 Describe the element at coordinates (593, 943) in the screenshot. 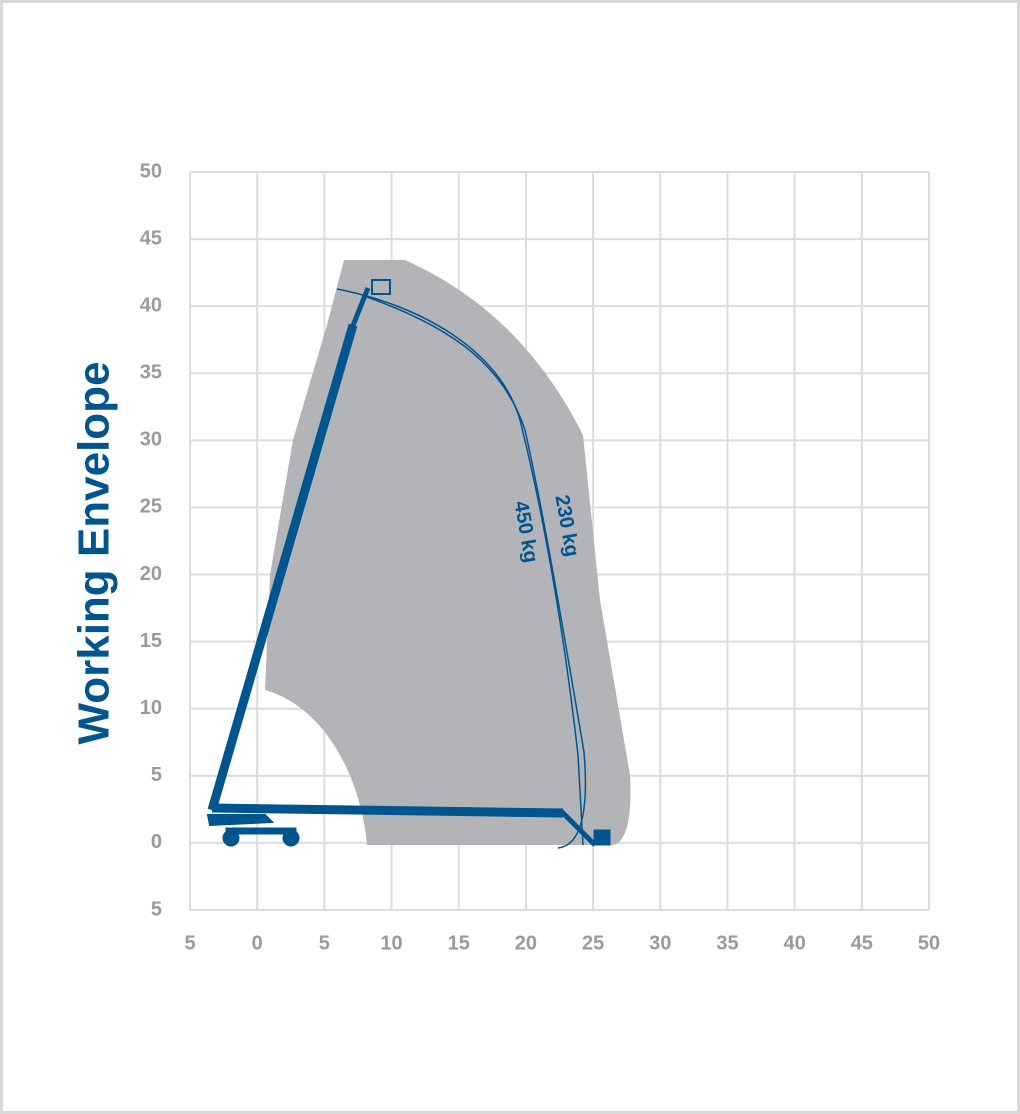

I see `x-tick-label: 25` at that location.